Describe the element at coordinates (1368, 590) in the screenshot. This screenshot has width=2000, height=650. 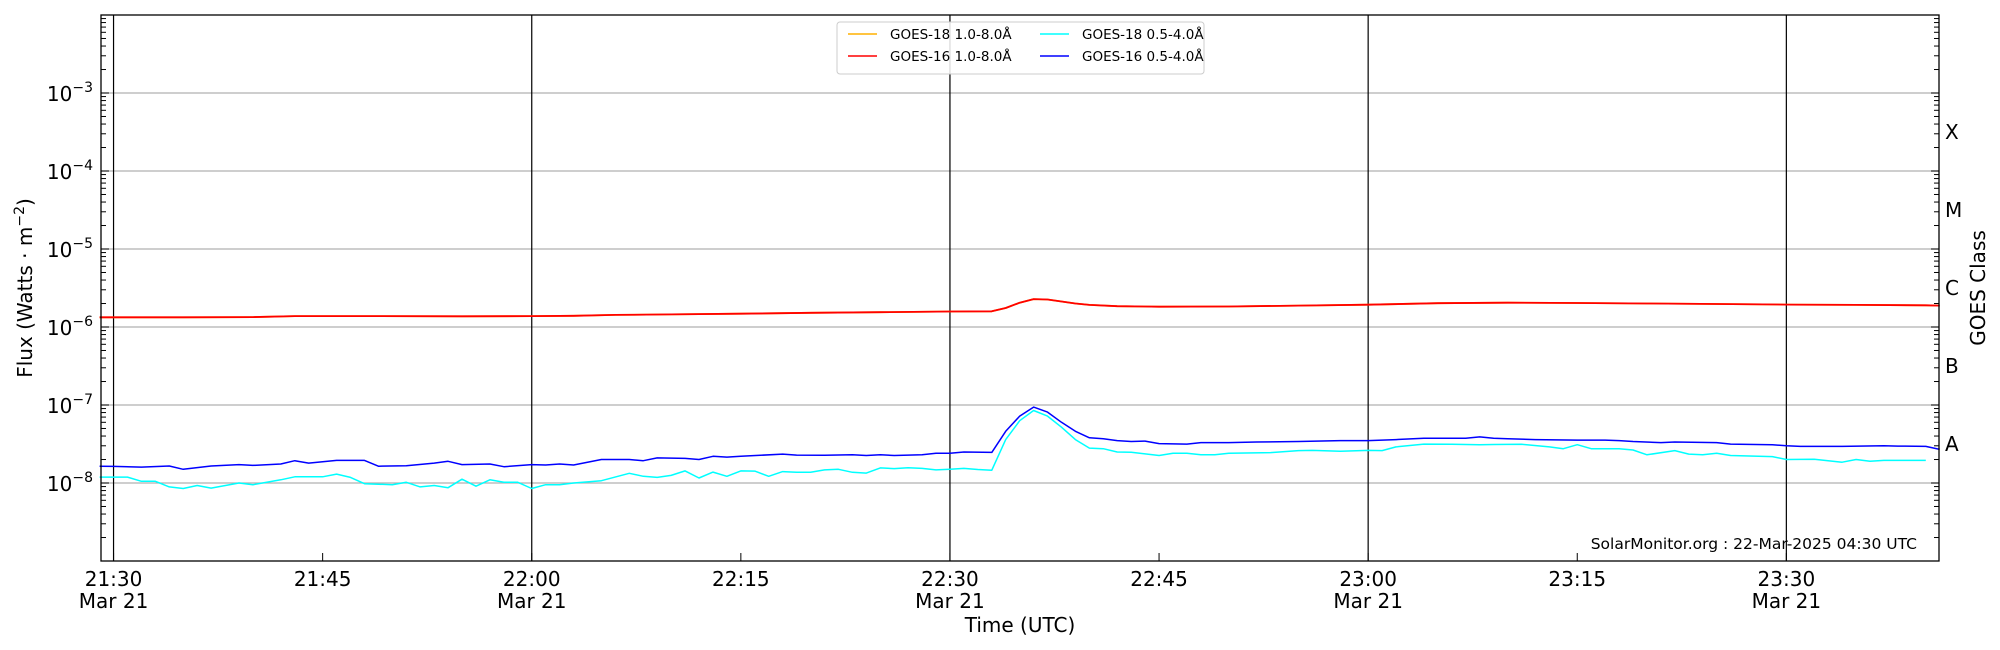
I see `x-tick-label: 23:00 Mar 21` at that location.